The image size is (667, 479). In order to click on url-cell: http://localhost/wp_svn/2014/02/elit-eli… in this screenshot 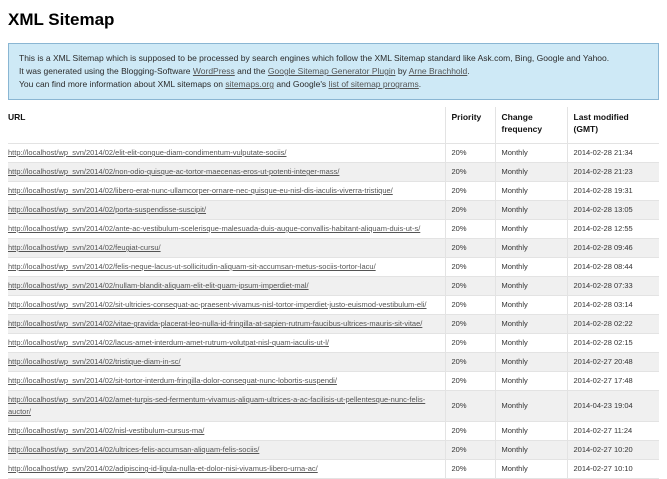, I will do `click(226, 153)`.